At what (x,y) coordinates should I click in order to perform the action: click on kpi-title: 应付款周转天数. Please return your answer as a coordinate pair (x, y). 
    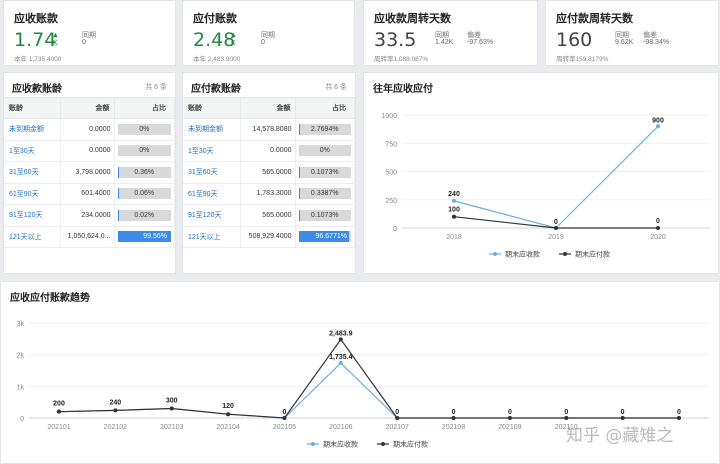
    Looking at the image, I should click on (594, 19).